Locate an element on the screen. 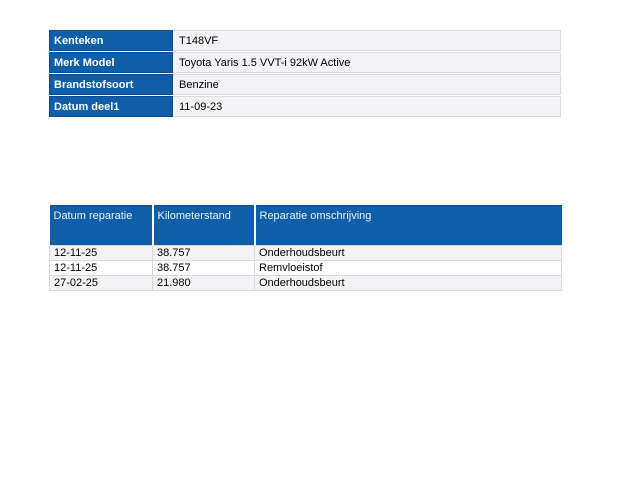 This screenshot has width=640, height=480. column-header-datum-reparatie: Datum reparatie is located at coordinates (101, 225).